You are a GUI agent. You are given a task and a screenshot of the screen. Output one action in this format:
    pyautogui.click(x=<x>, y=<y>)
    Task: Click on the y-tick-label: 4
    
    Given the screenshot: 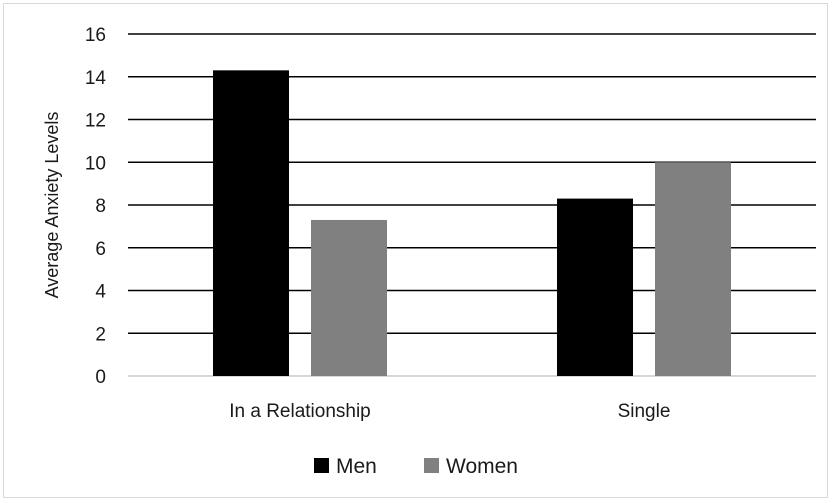 What is the action you would take?
    pyautogui.click(x=100, y=292)
    